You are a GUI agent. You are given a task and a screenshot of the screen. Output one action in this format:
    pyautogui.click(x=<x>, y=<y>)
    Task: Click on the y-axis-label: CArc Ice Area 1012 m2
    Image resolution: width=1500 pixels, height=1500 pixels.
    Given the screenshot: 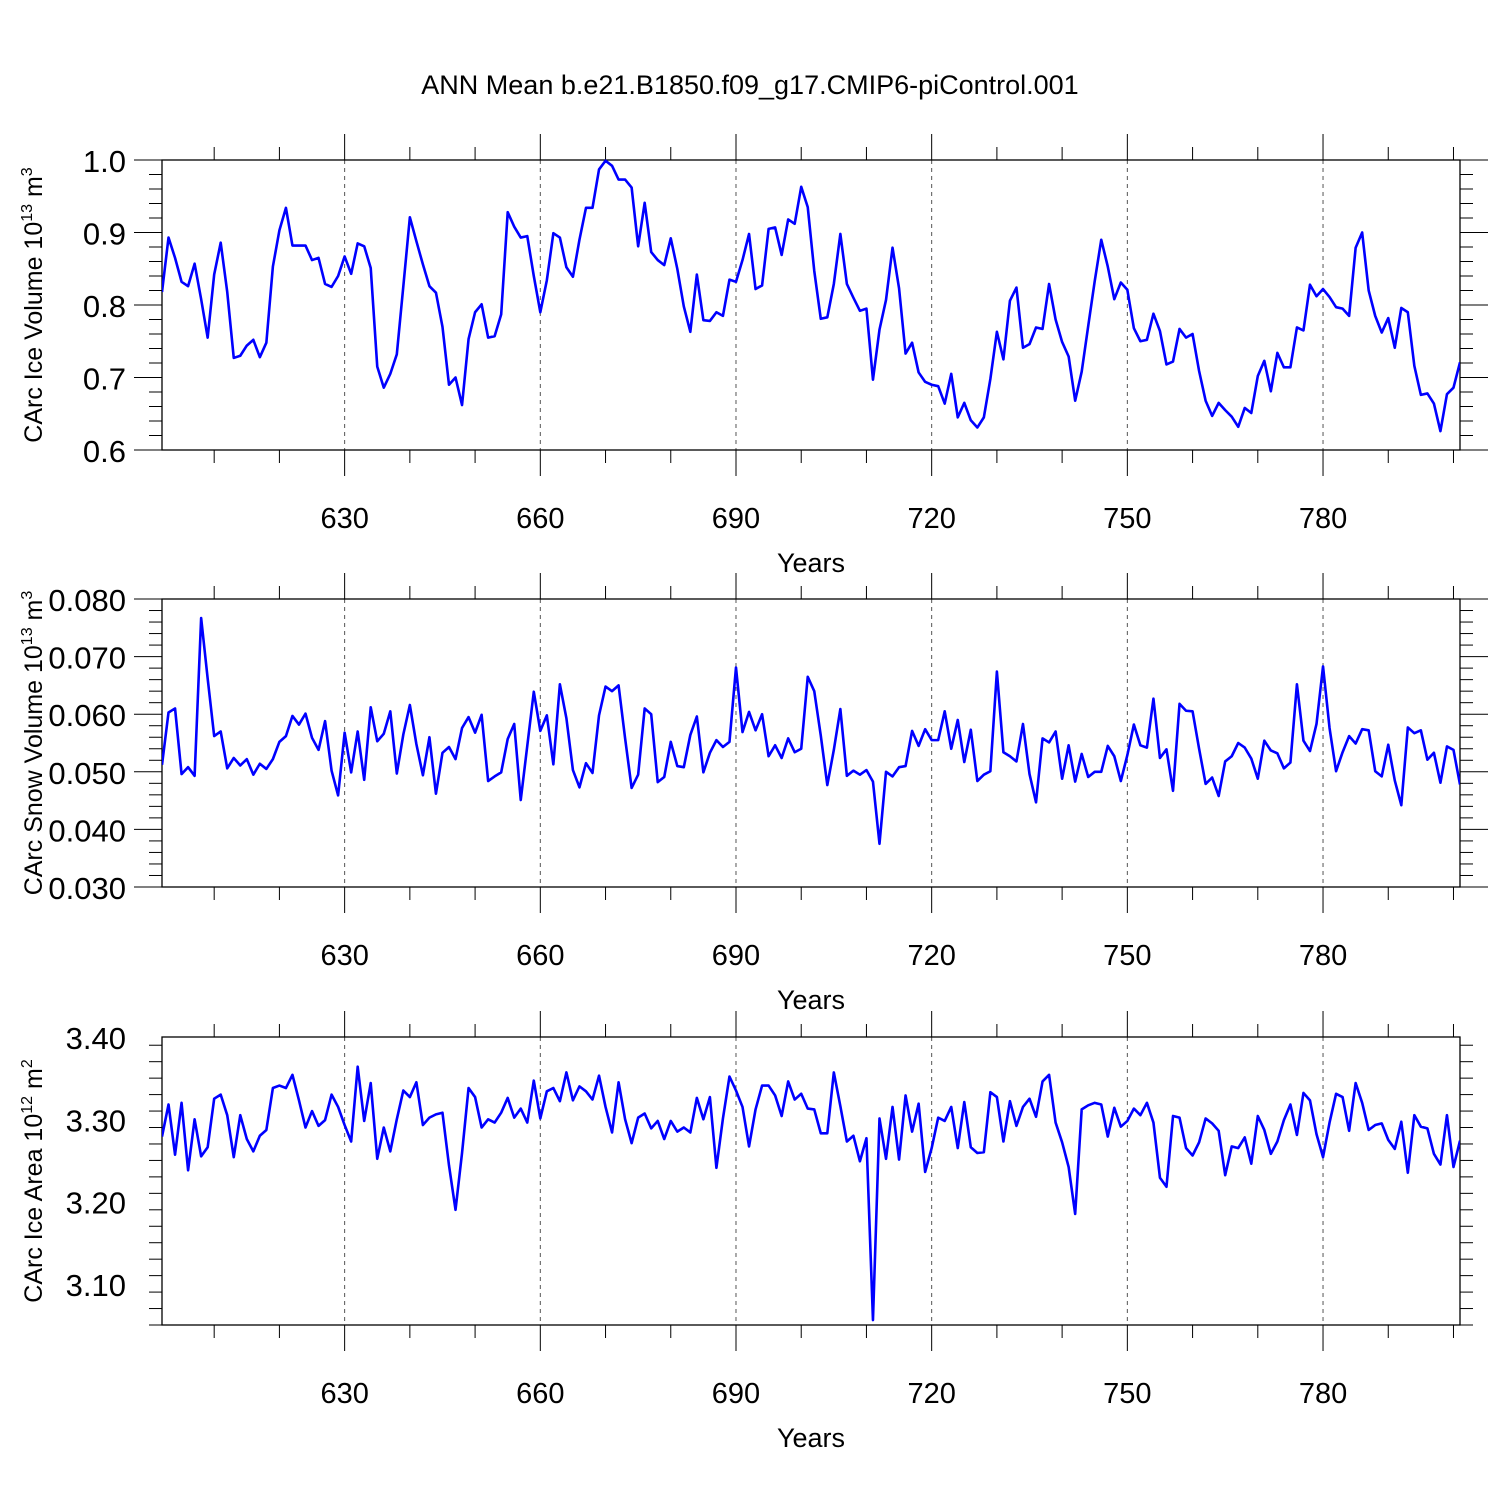 What is the action you would take?
    pyautogui.click(x=33, y=1181)
    